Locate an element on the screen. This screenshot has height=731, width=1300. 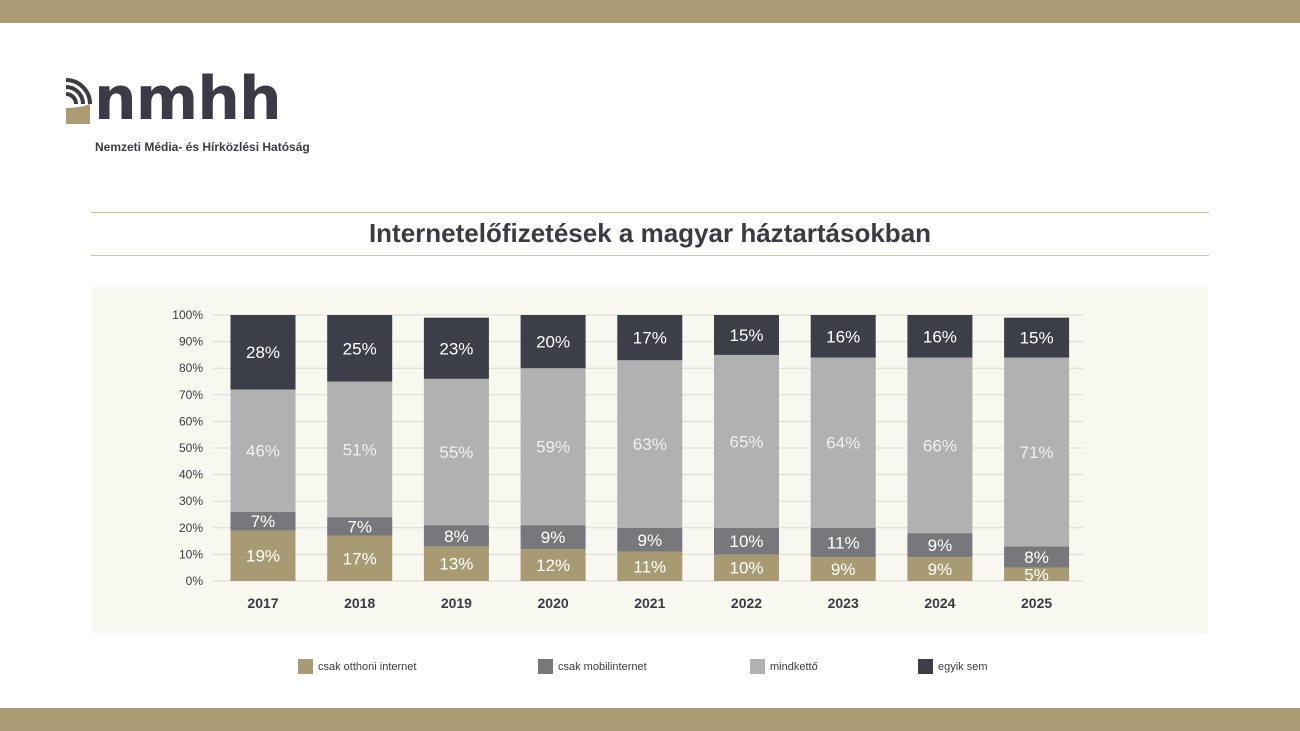
title-rule-top is located at coordinates (650, 212).